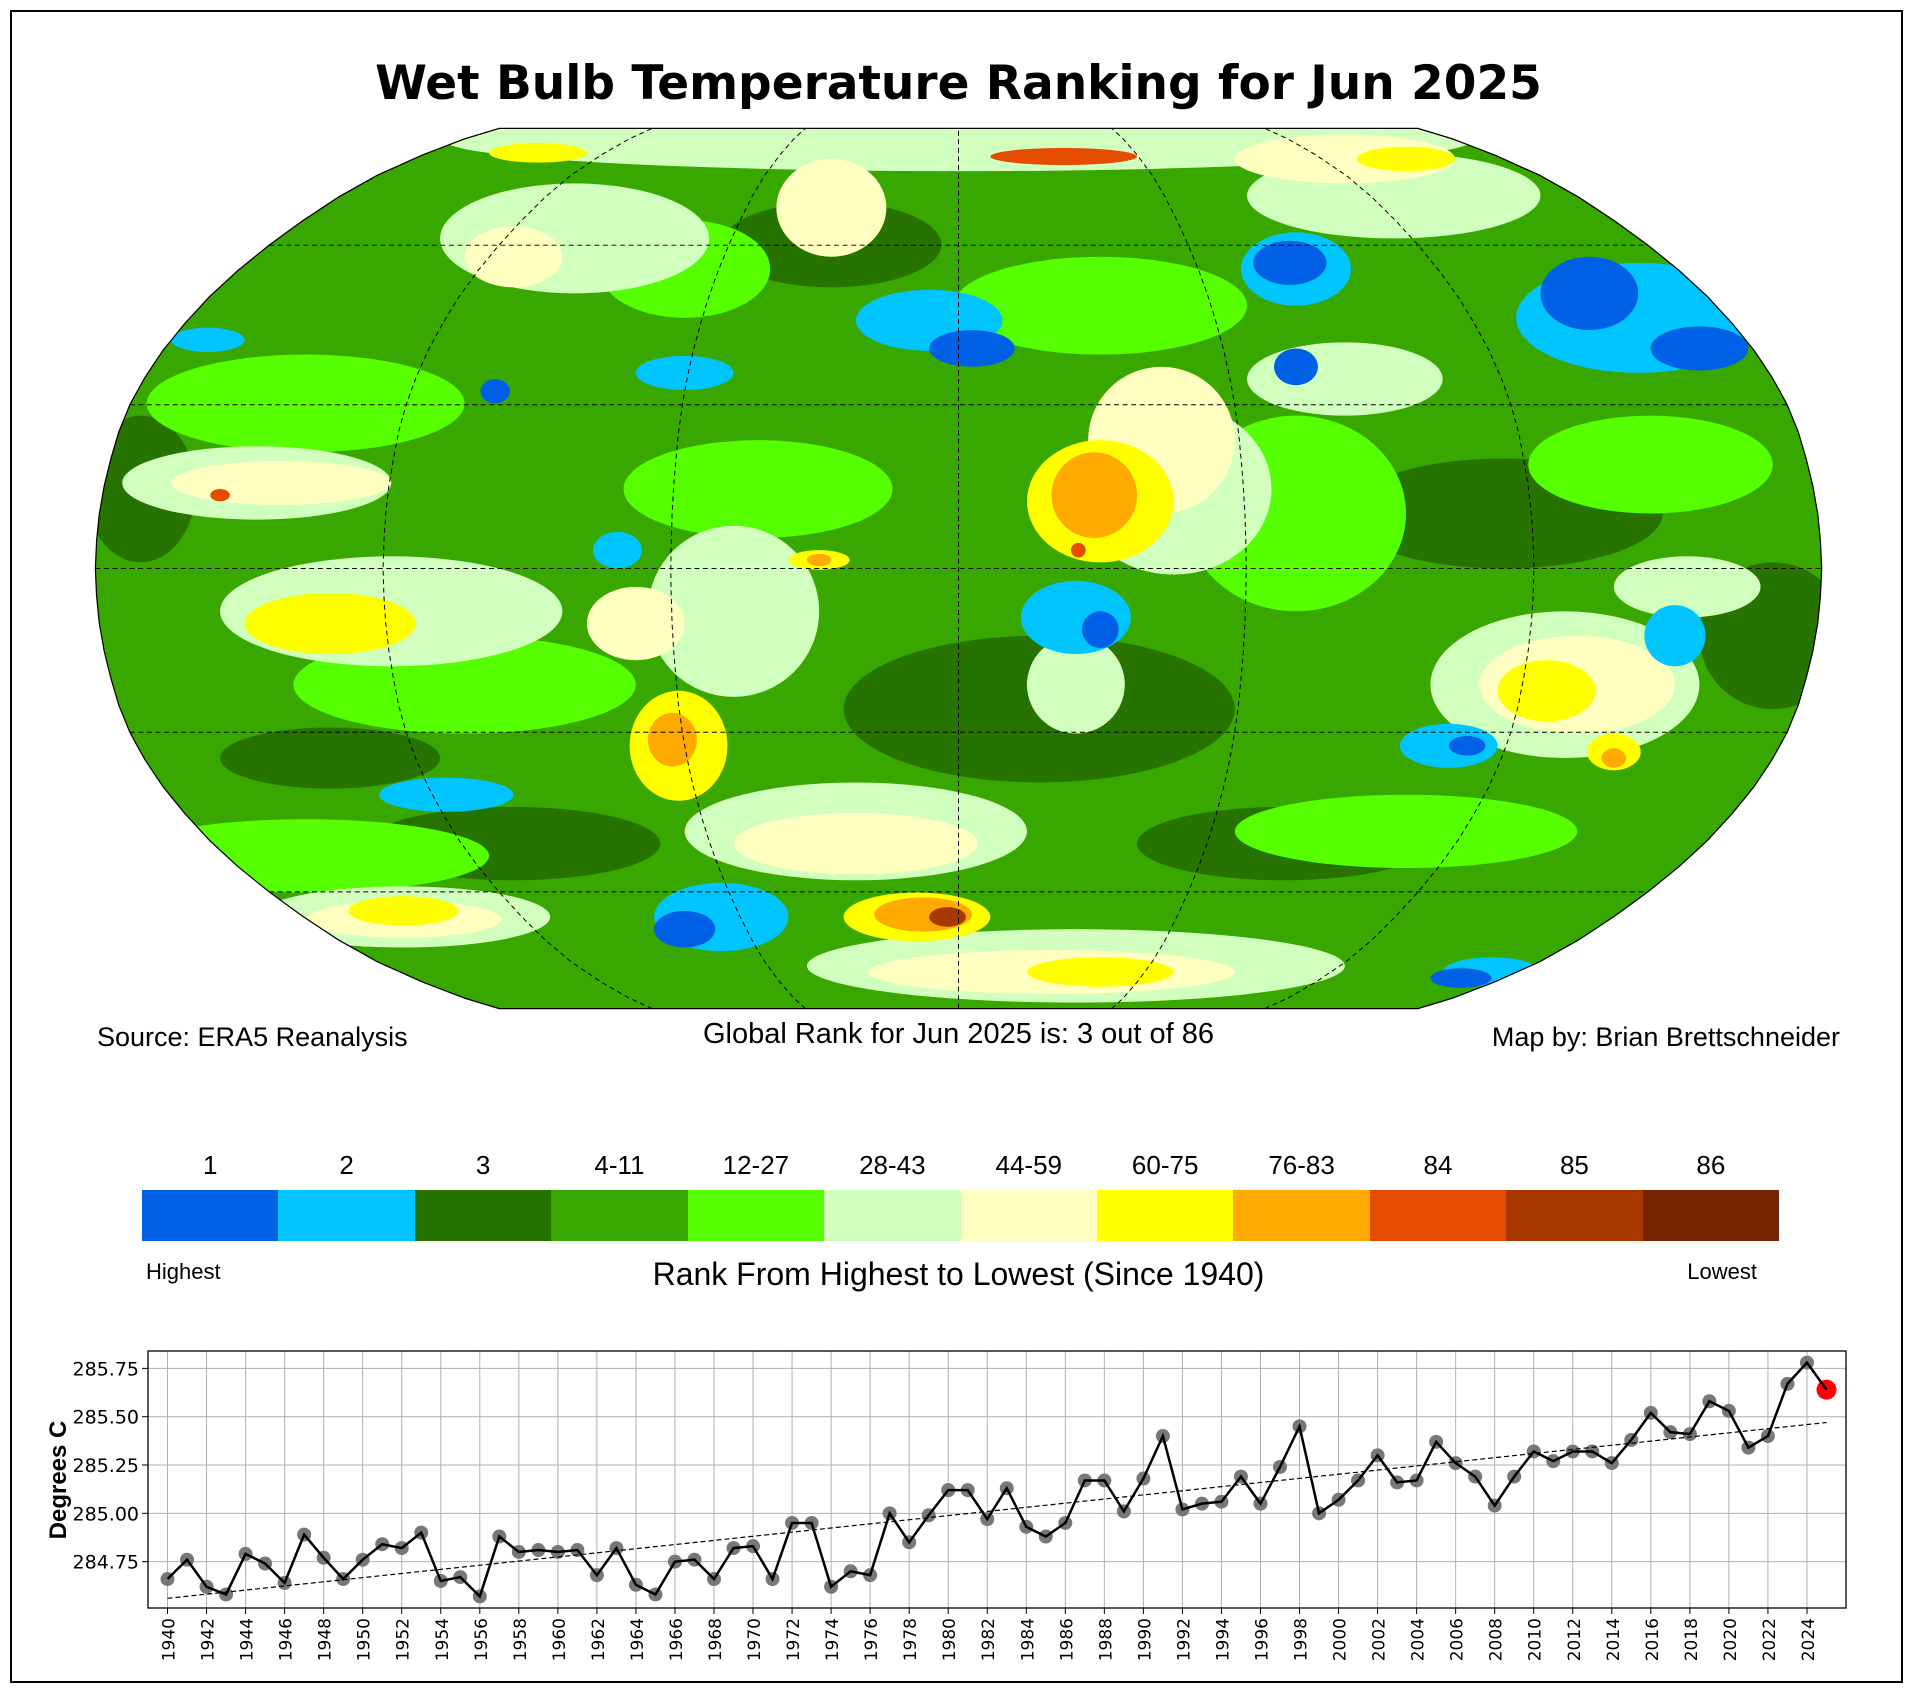  What do you see at coordinates (1574, 1165) in the screenshot?
I see `colorbar-label: 85` at bounding box center [1574, 1165].